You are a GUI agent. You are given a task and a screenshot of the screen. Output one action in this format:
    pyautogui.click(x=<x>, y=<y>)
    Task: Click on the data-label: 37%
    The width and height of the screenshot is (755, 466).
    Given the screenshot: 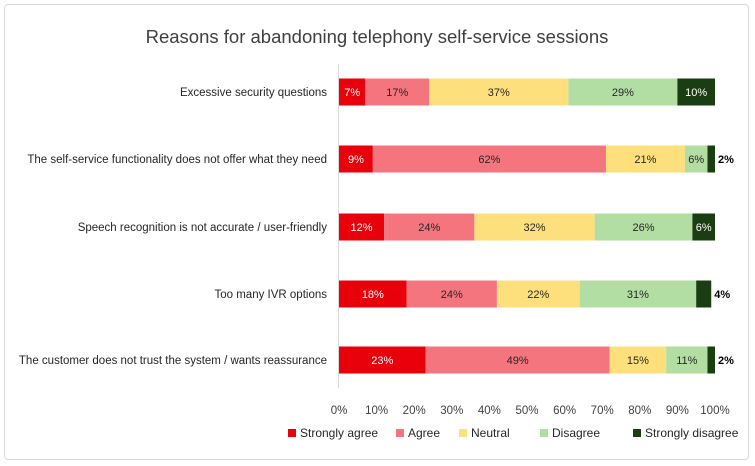 What is the action you would take?
    pyautogui.click(x=499, y=93)
    